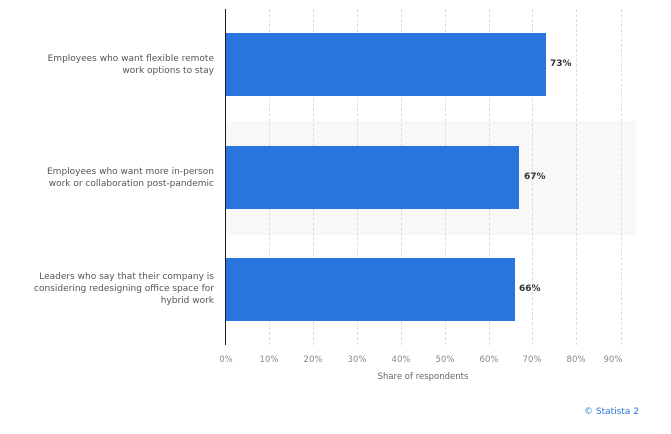  What do you see at coordinates (489, 360) in the screenshot?
I see `x-tick: 60%` at bounding box center [489, 360].